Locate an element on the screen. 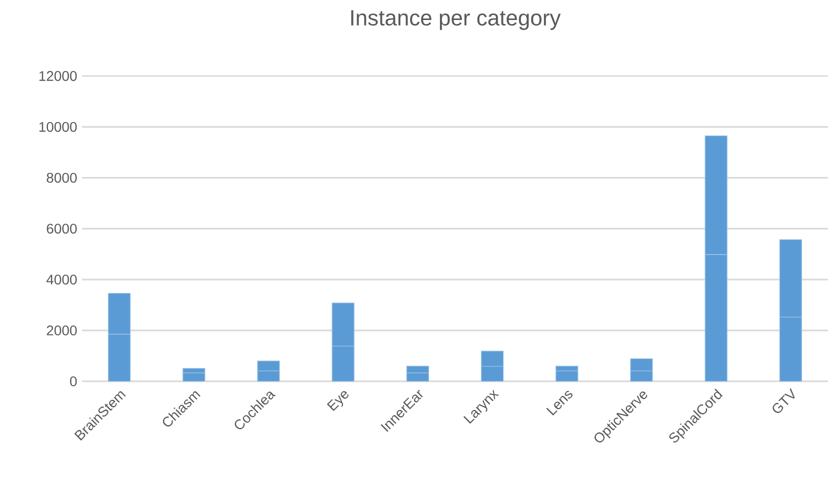 Image resolution: width=837 pixels, height=479 pixels. y-tick-label: 12000 is located at coordinates (58, 76).